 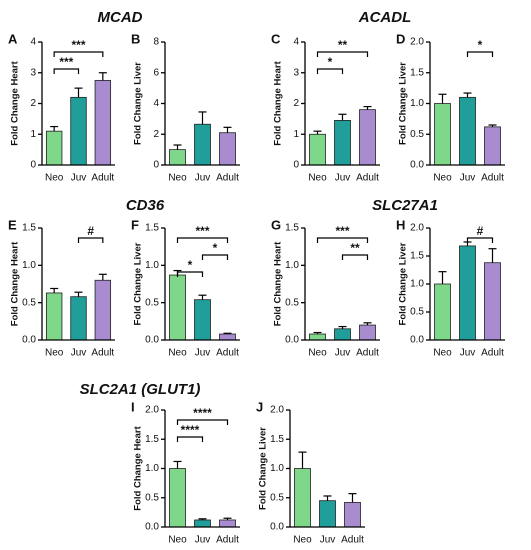 I want to click on gene-title: CD36, so click(x=145, y=205).